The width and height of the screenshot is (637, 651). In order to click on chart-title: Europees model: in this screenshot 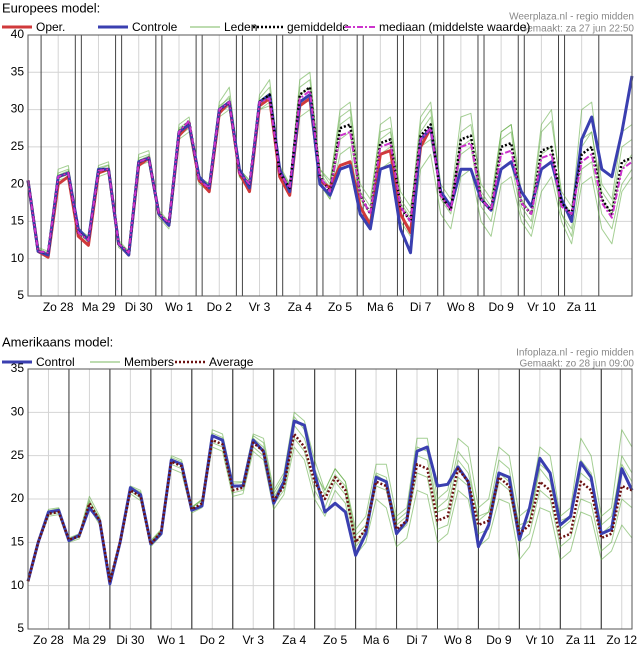, I will do `click(51, 7)`.